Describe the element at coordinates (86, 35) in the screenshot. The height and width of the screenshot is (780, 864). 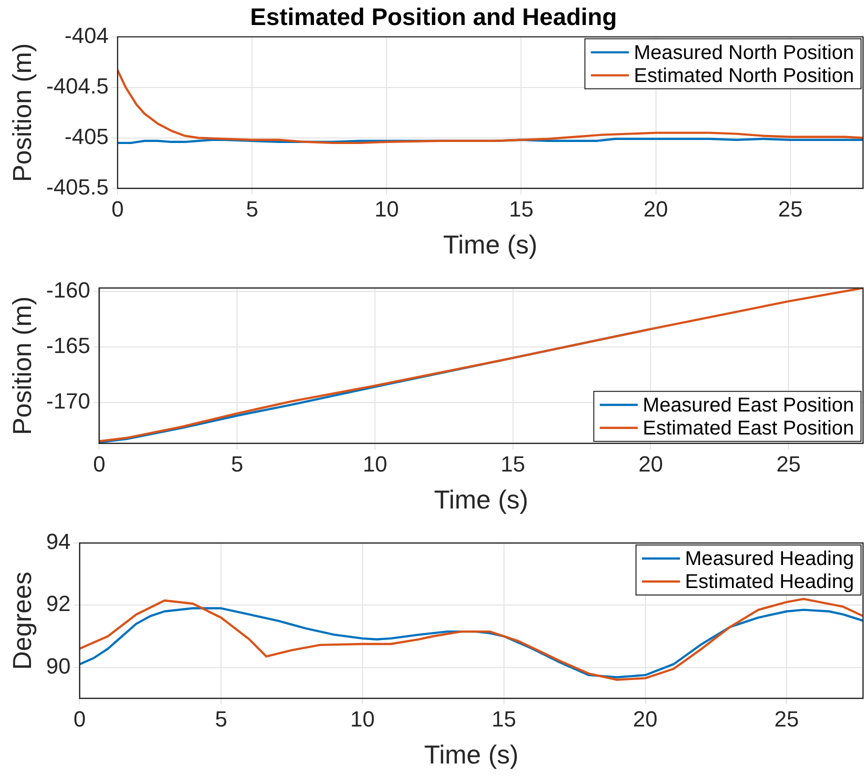
I see `y-tick-label: -404` at that location.